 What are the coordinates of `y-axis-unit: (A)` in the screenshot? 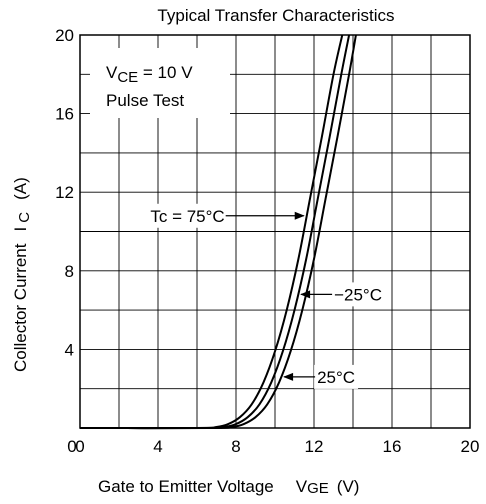 It's located at (20, 188).